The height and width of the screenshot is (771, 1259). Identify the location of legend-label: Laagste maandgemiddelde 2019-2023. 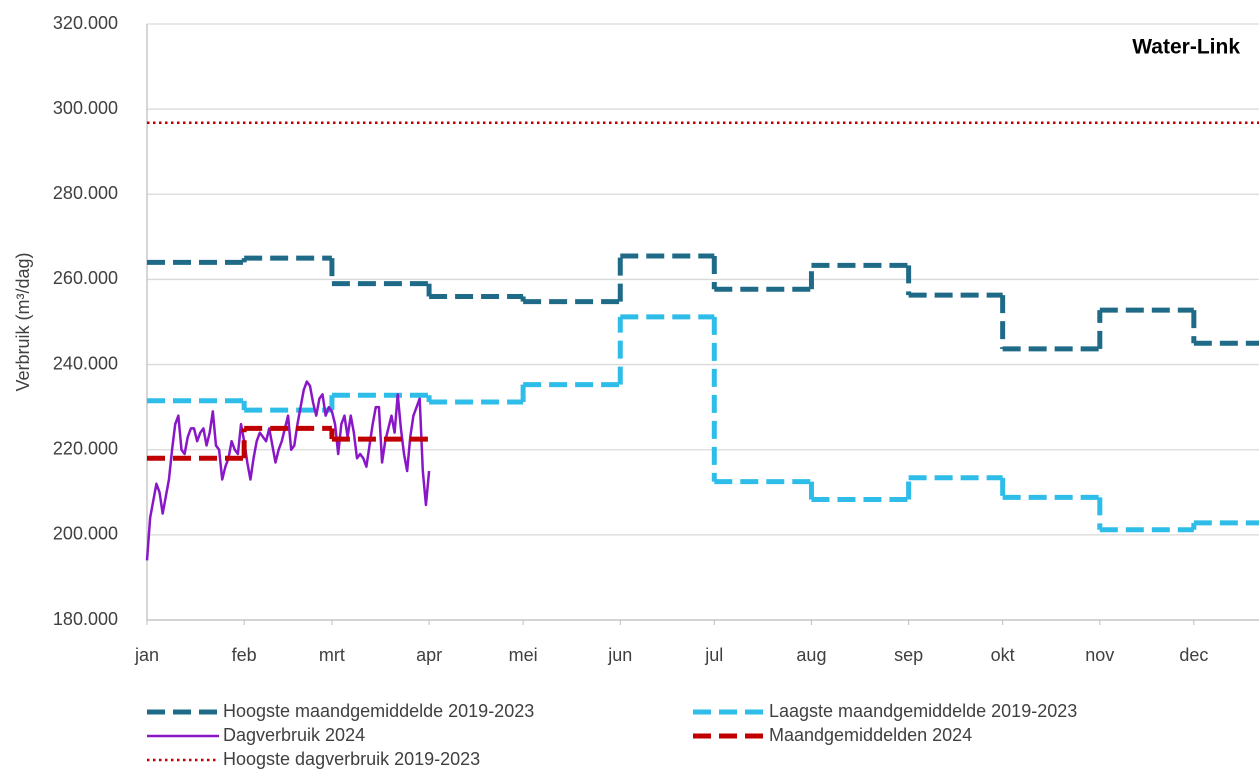
(923, 711).